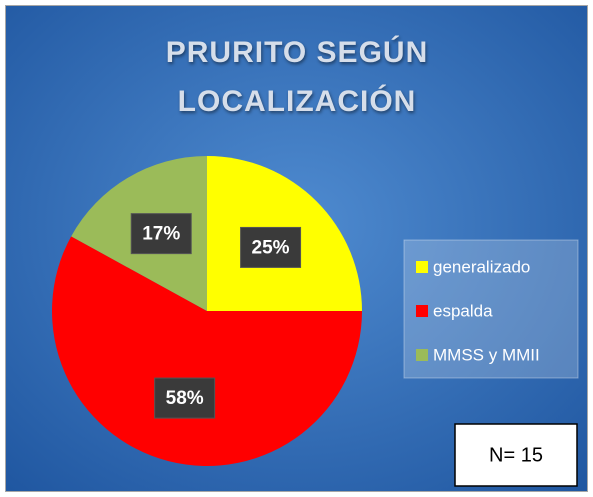 The width and height of the screenshot is (593, 497). What do you see at coordinates (463, 310) in the screenshot?
I see `legend-label: espalda` at bounding box center [463, 310].